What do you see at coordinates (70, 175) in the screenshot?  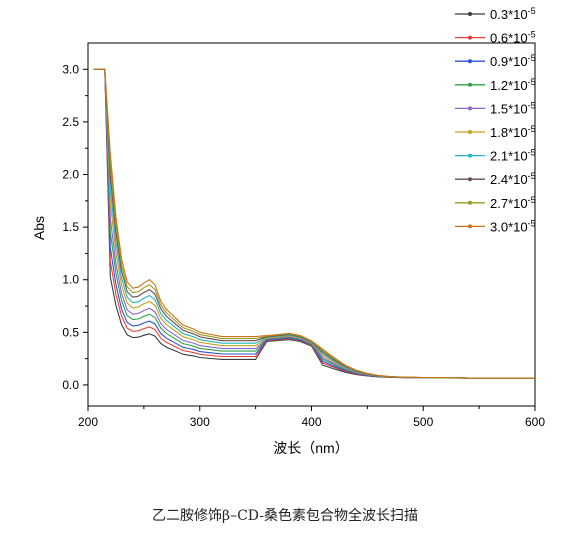 I see `y-tick-label: 2.0` at bounding box center [70, 175].